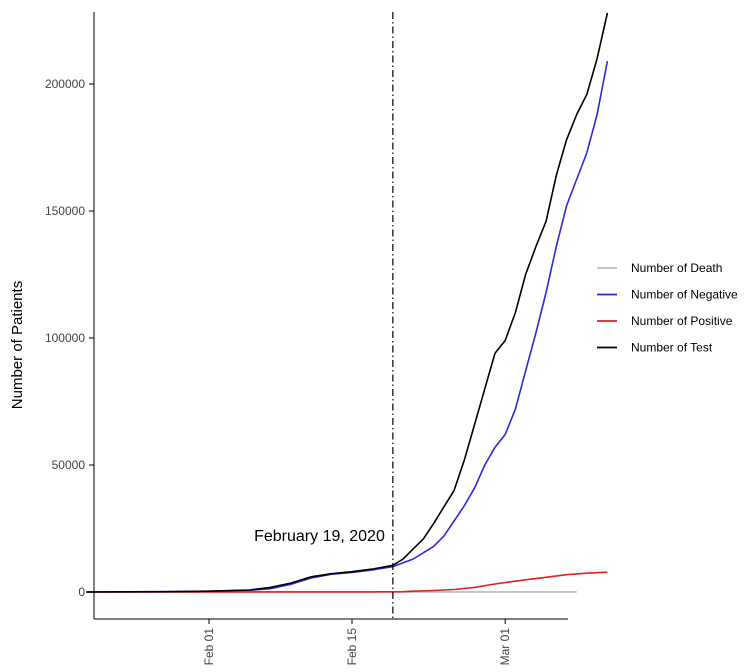  Describe the element at coordinates (209, 647) in the screenshot. I see `x-tick-label: Feb 01` at that location.